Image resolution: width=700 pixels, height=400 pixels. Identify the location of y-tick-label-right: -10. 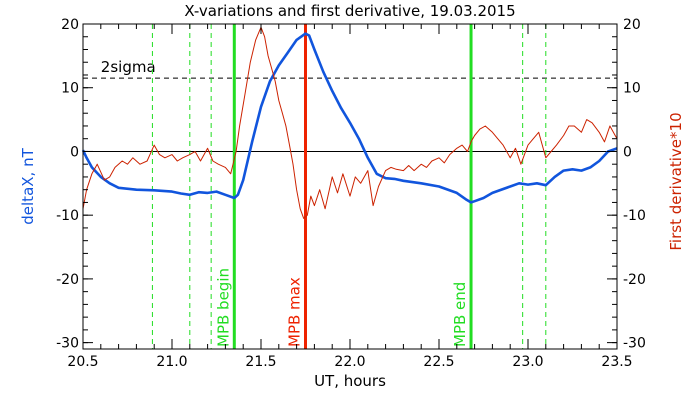
(634, 216).